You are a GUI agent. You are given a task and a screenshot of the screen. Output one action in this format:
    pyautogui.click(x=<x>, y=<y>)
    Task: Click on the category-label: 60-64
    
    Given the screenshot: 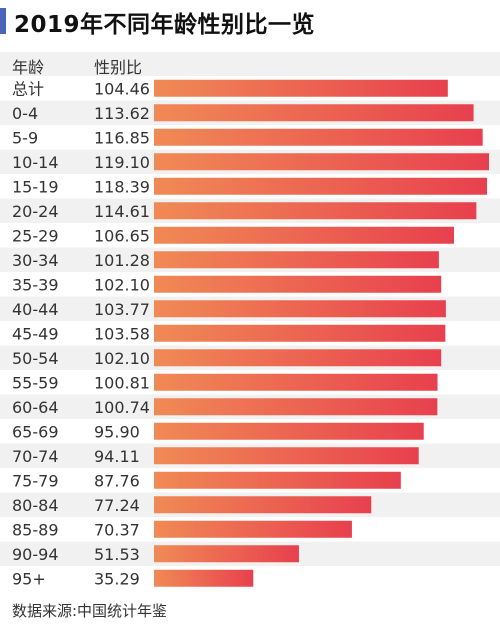 What is the action you would take?
    pyautogui.click(x=35, y=407)
    